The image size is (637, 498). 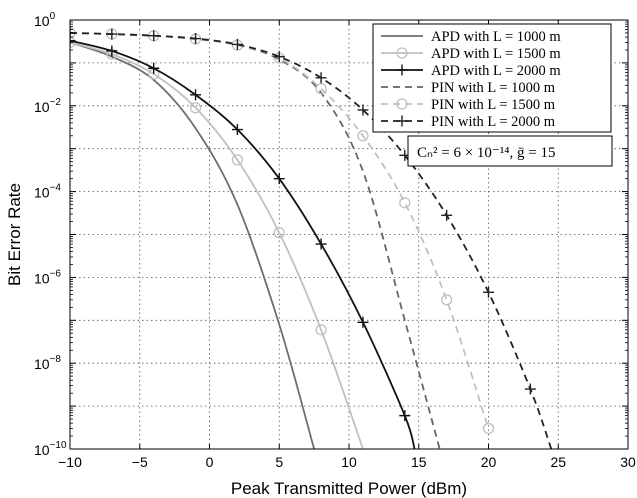 I want to click on legend-item: PIN with L = 1000 m, so click(x=468, y=88).